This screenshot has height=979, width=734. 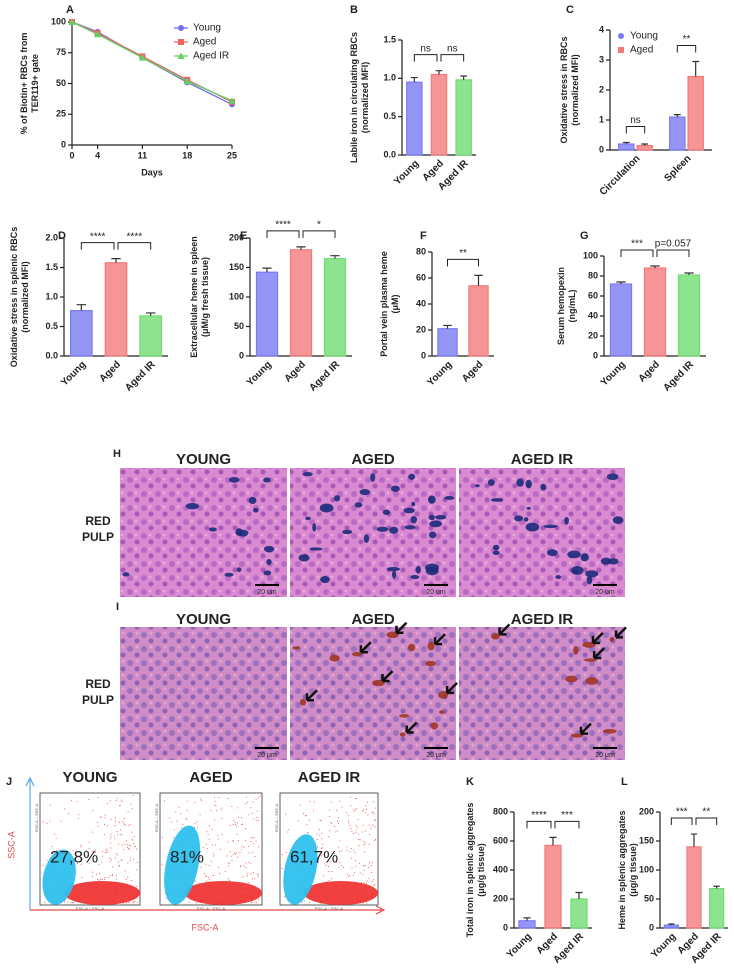 I want to click on gate-percentage: 81%, so click(x=187, y=856).